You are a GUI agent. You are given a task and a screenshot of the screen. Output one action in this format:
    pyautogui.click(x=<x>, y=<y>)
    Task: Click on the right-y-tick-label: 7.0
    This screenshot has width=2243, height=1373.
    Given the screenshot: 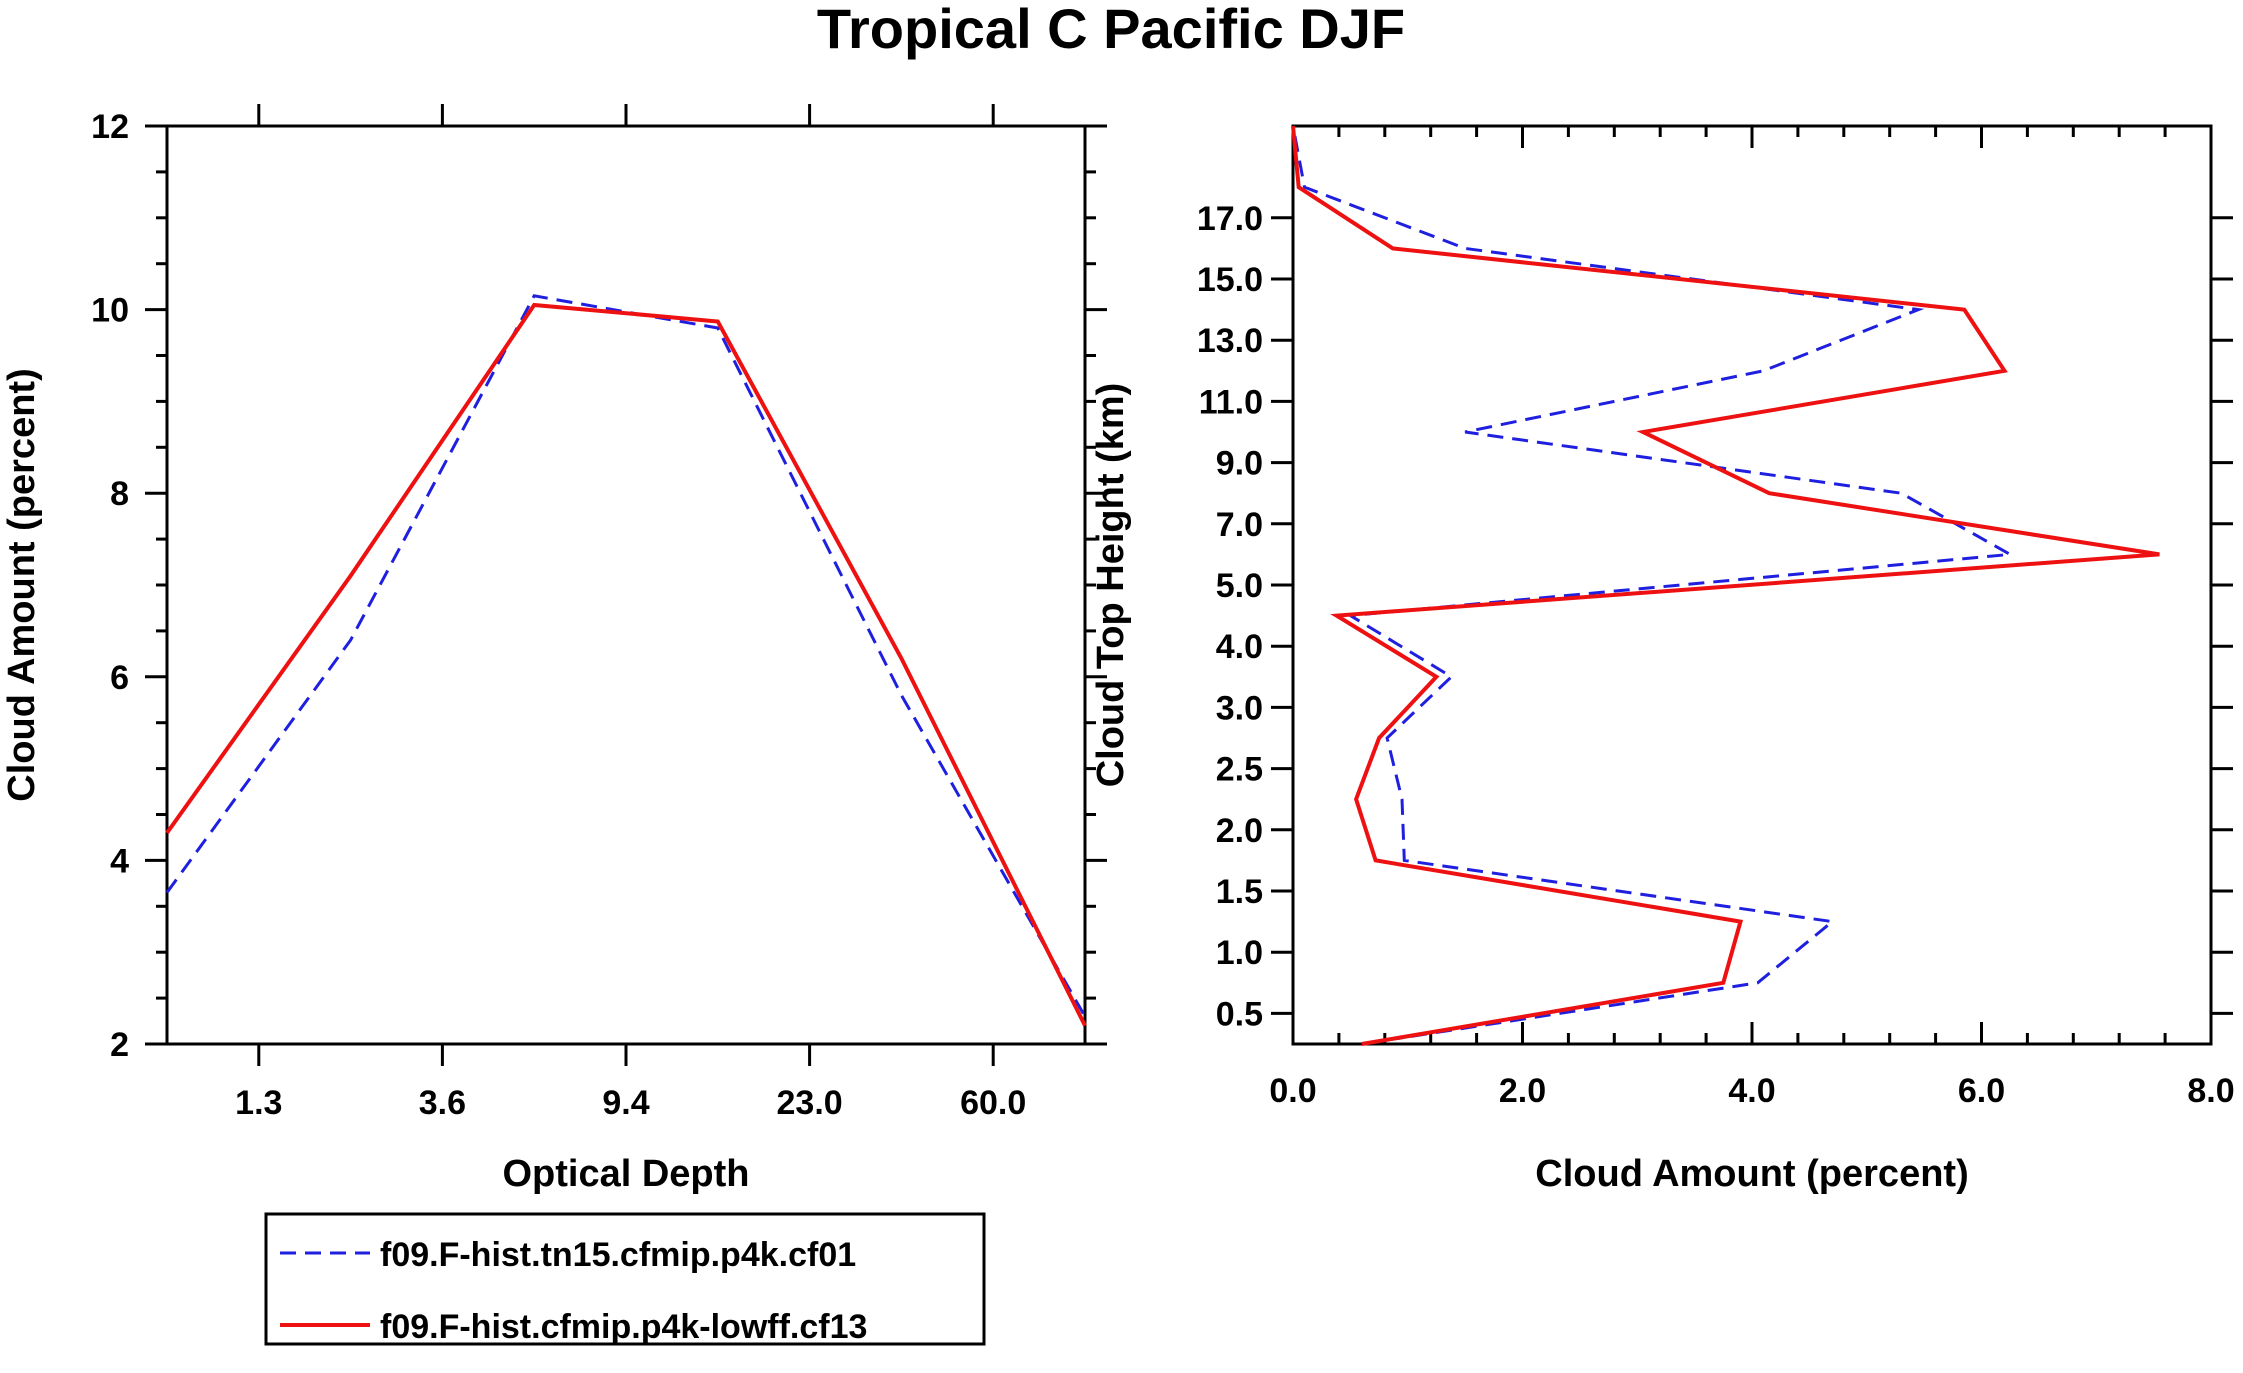 What is the action you would take?
    pyautogui.click(x=1239, y=525)
    